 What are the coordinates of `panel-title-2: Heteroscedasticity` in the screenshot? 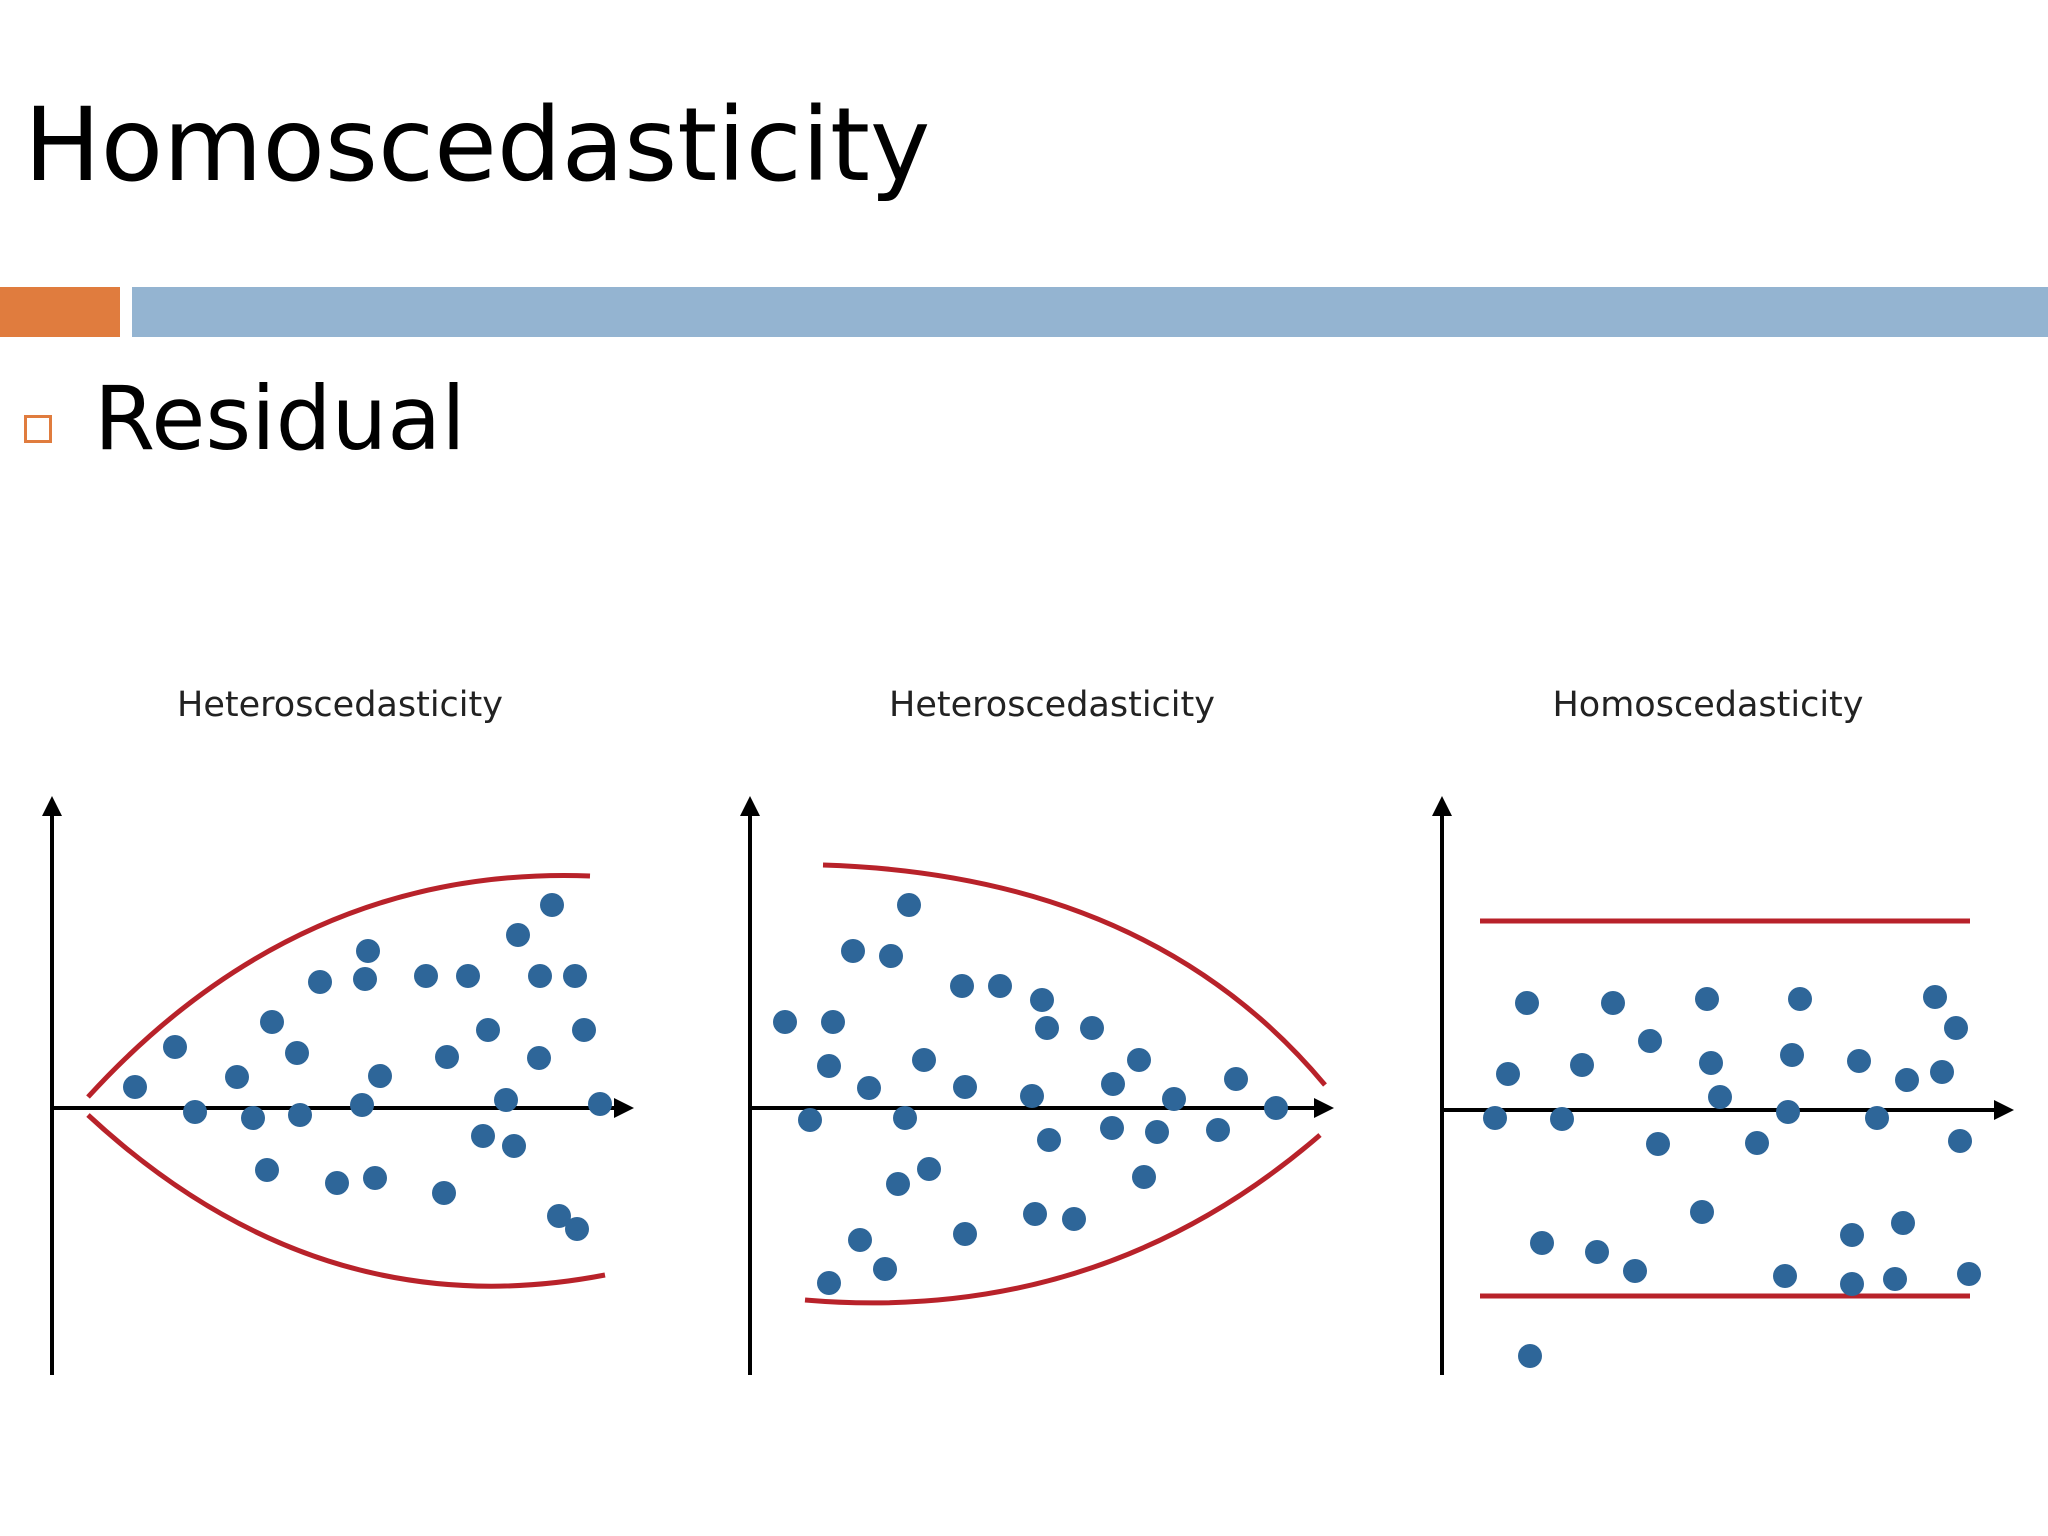 It's located at (1052, 705).